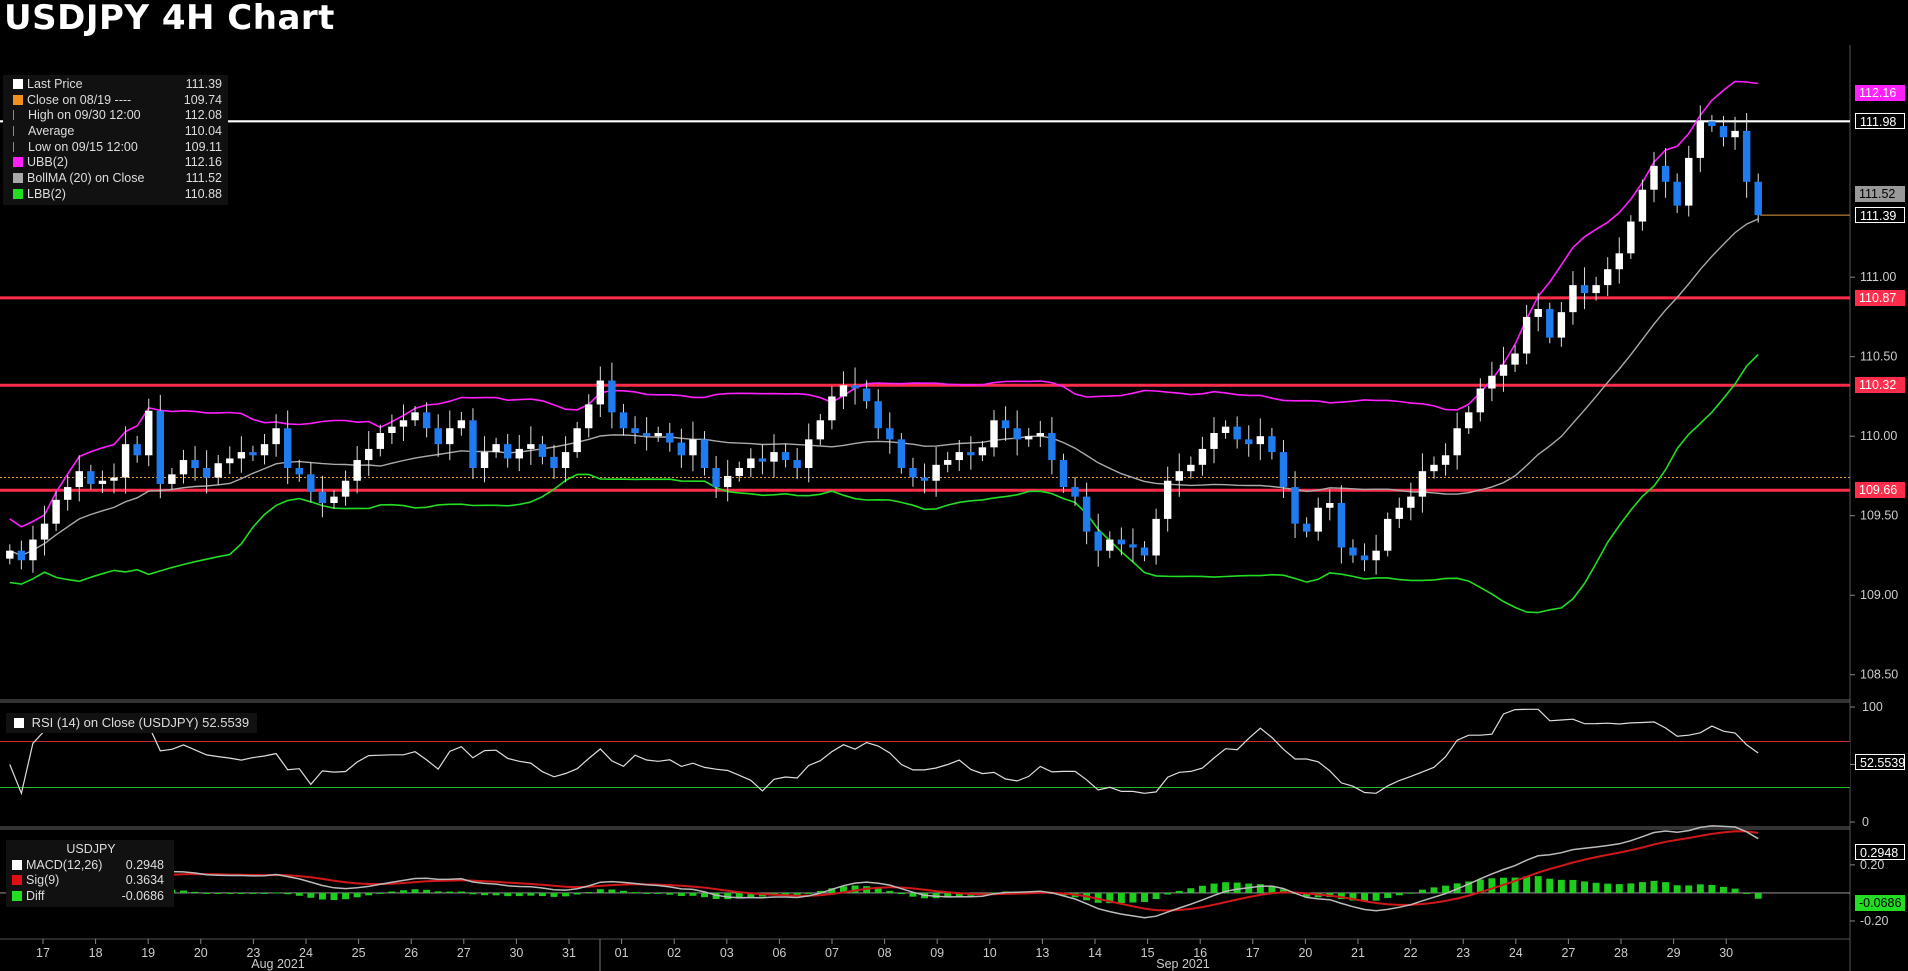 The image size is (1908, 971). Describe the element at coordinates (884, 752) in the screenshot. I see `rsi-line` at that location.